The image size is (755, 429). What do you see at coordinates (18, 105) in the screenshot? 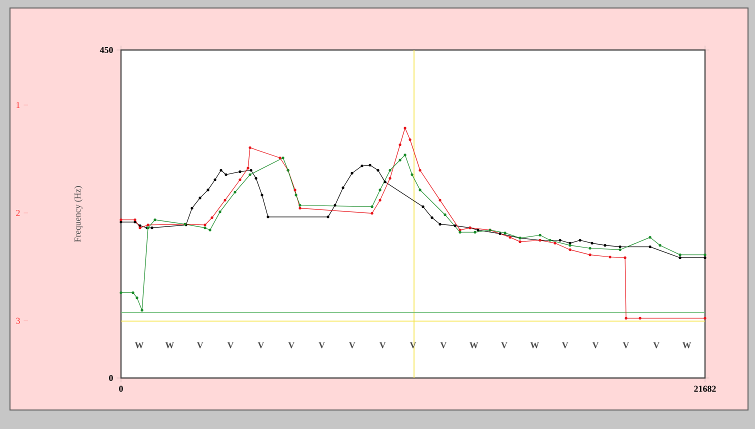
I see `y2-tick-label: 1` at bounding box center [18, 105].